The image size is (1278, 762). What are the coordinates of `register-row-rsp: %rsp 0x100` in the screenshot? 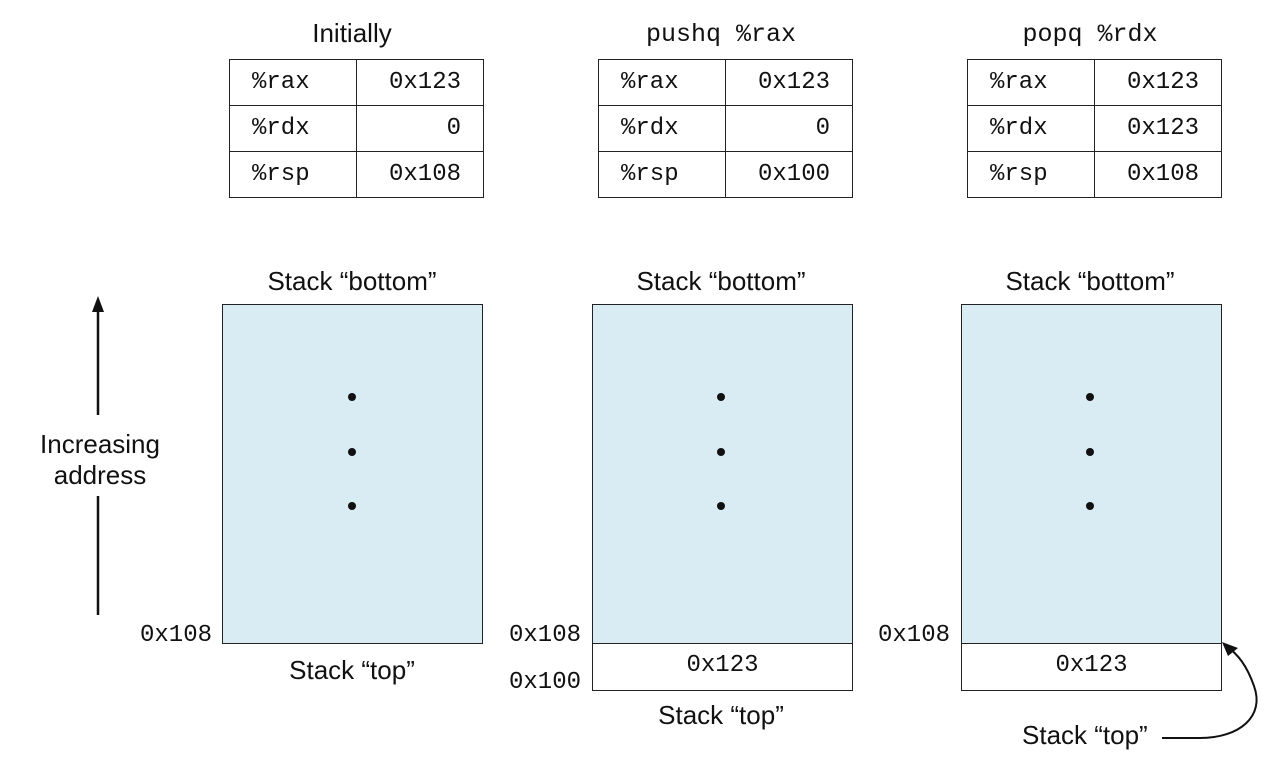 It's located at (725, 174).